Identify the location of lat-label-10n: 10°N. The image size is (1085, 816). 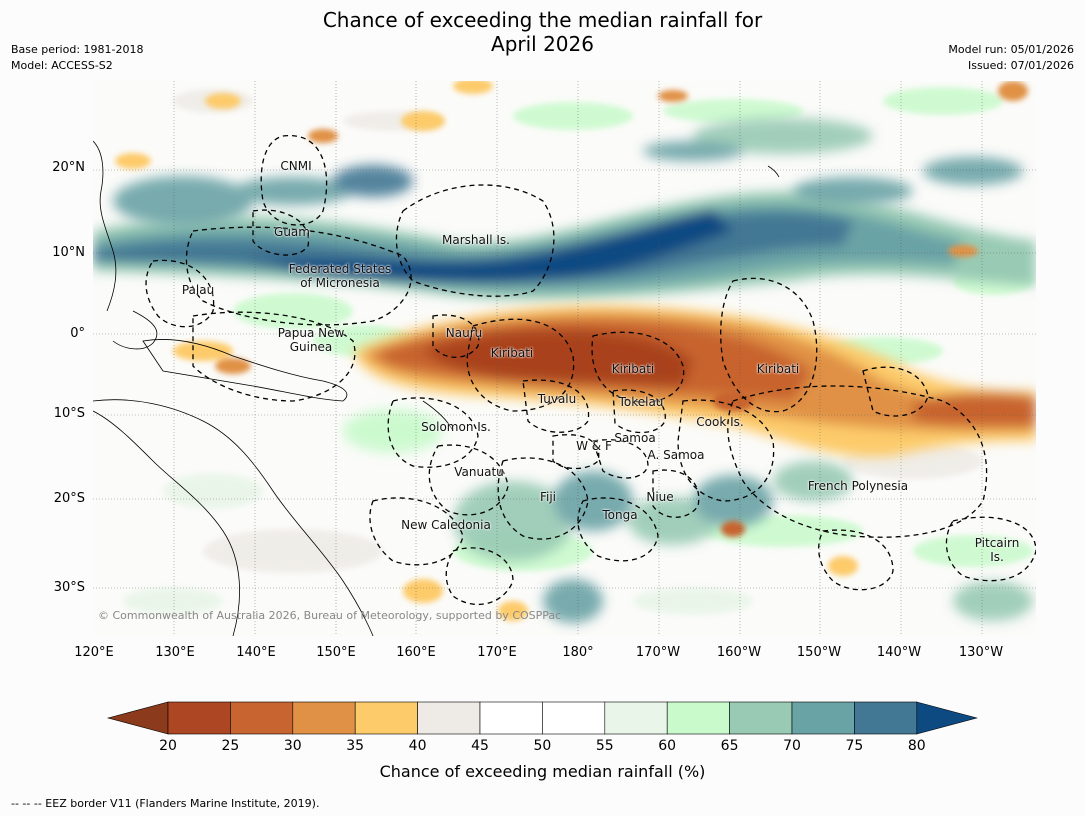
(68, 252).